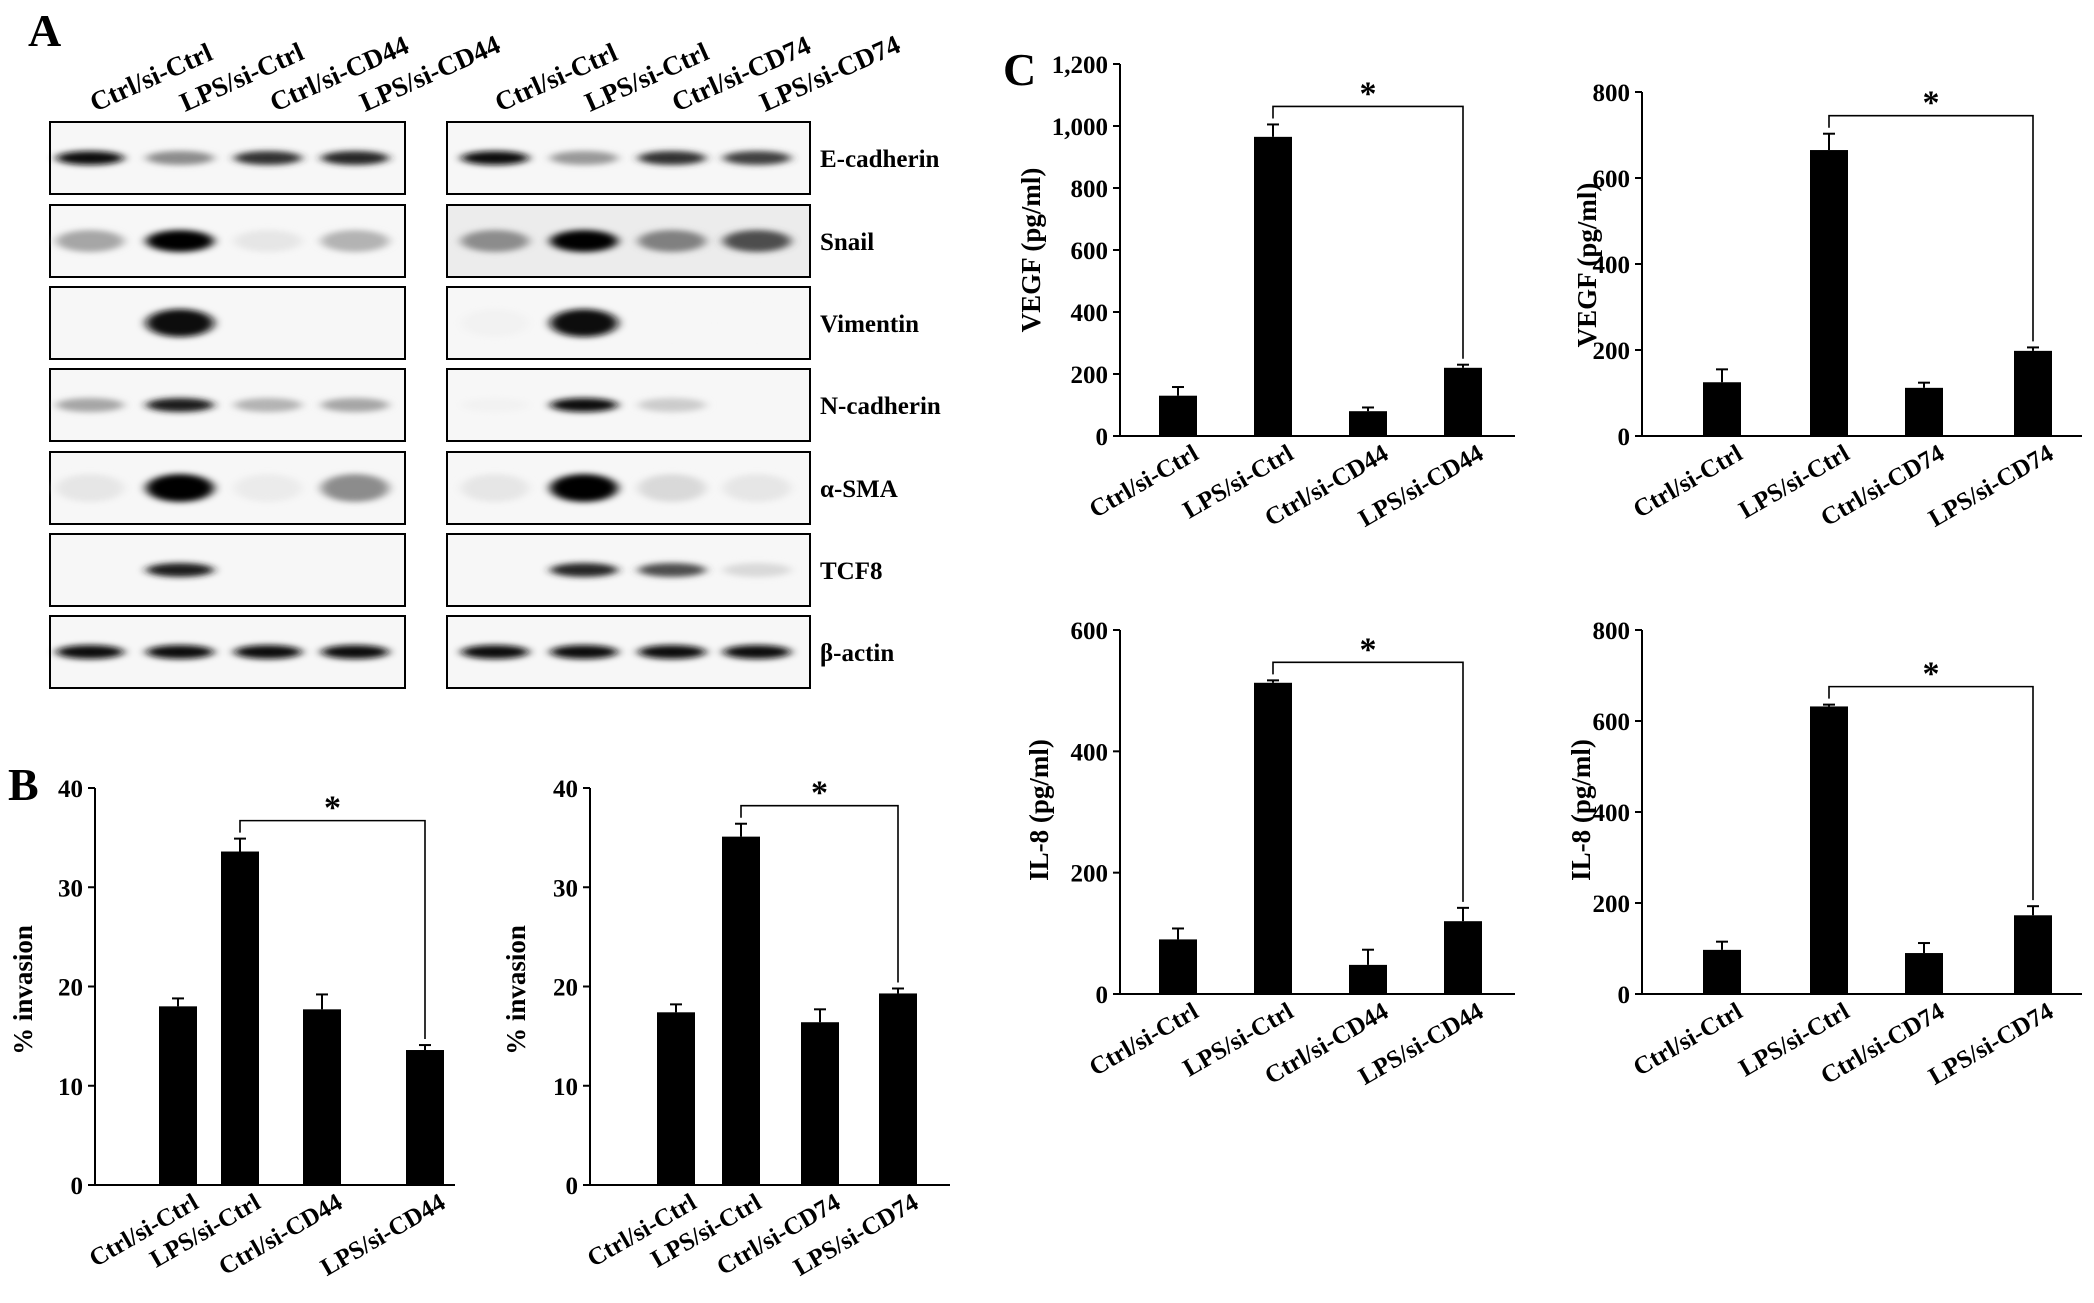  I want to click on panel-label-c: C, so click(1019, 69).